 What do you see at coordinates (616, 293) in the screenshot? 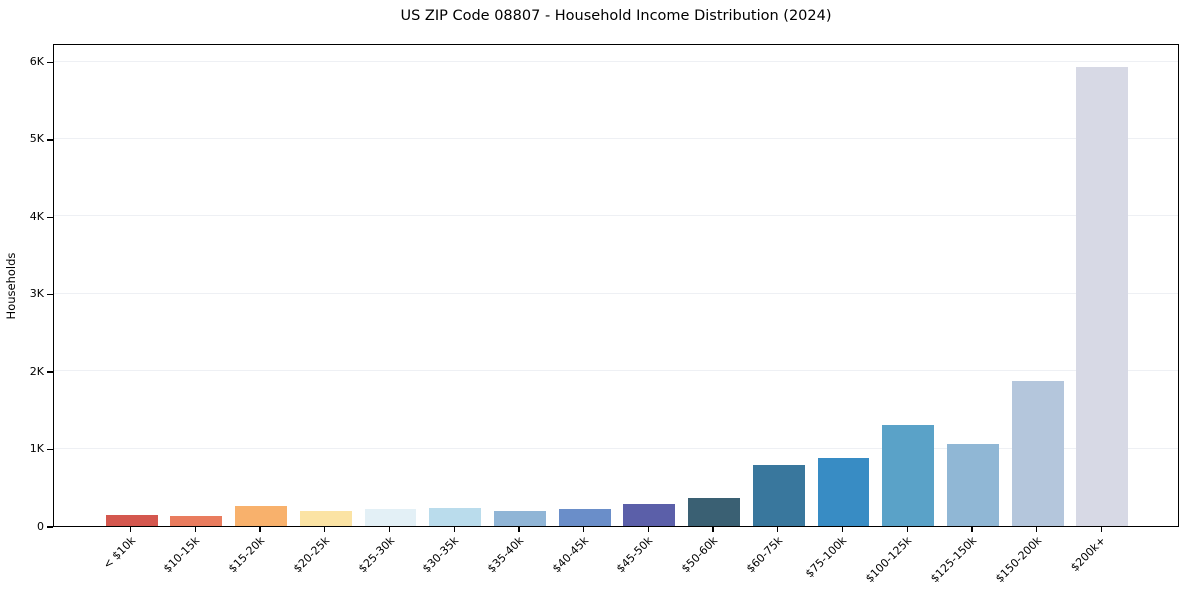
I see `gridline-3K` at bounding box center [616, 293].